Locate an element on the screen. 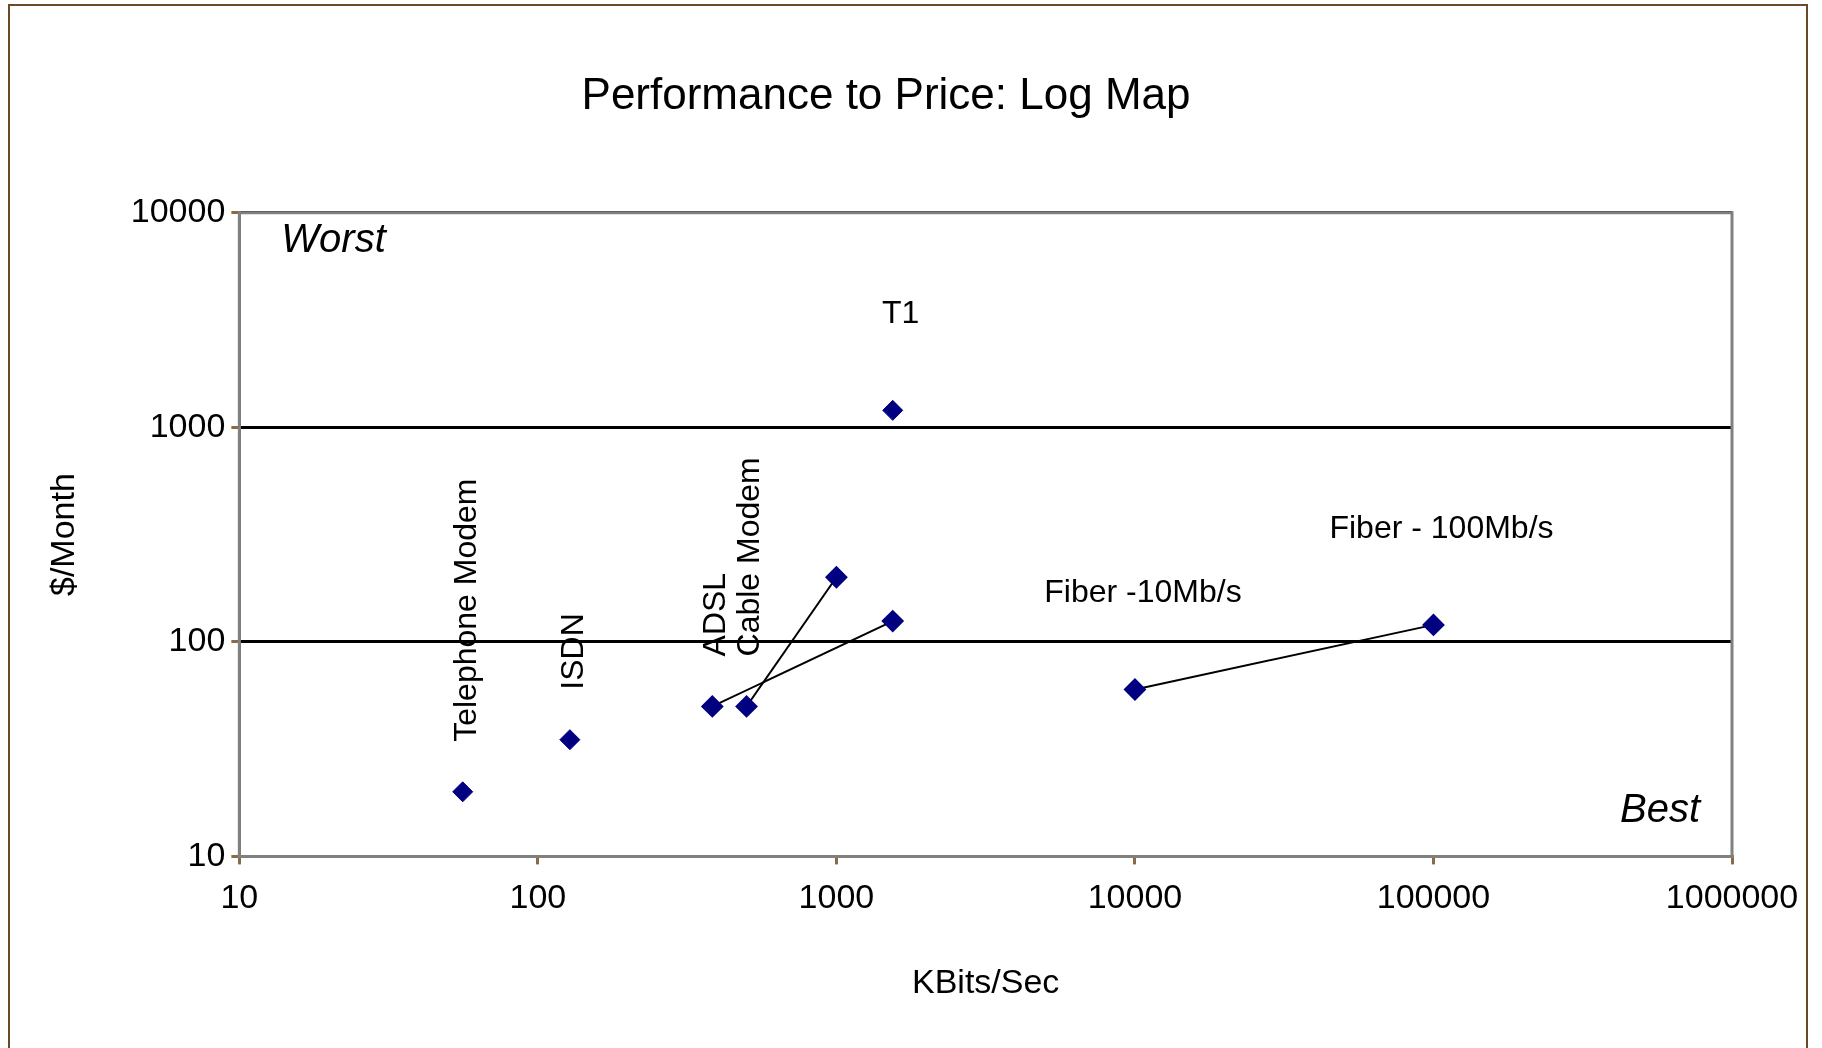 The width and height of the screenshot is (1822, 1048). x-tick-label: 10000 is located at coordinates (1135, 896).